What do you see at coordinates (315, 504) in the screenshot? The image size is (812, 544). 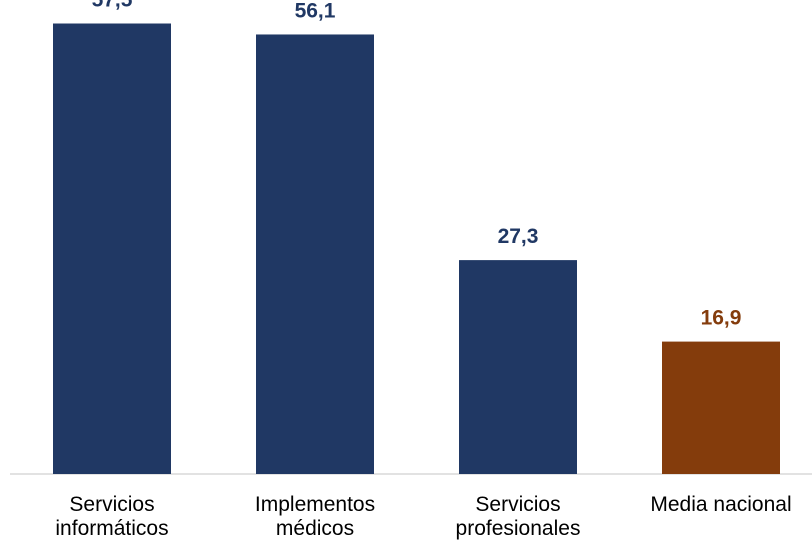 I see `category-label-line: Implementos` at bounding box center [315, 504].